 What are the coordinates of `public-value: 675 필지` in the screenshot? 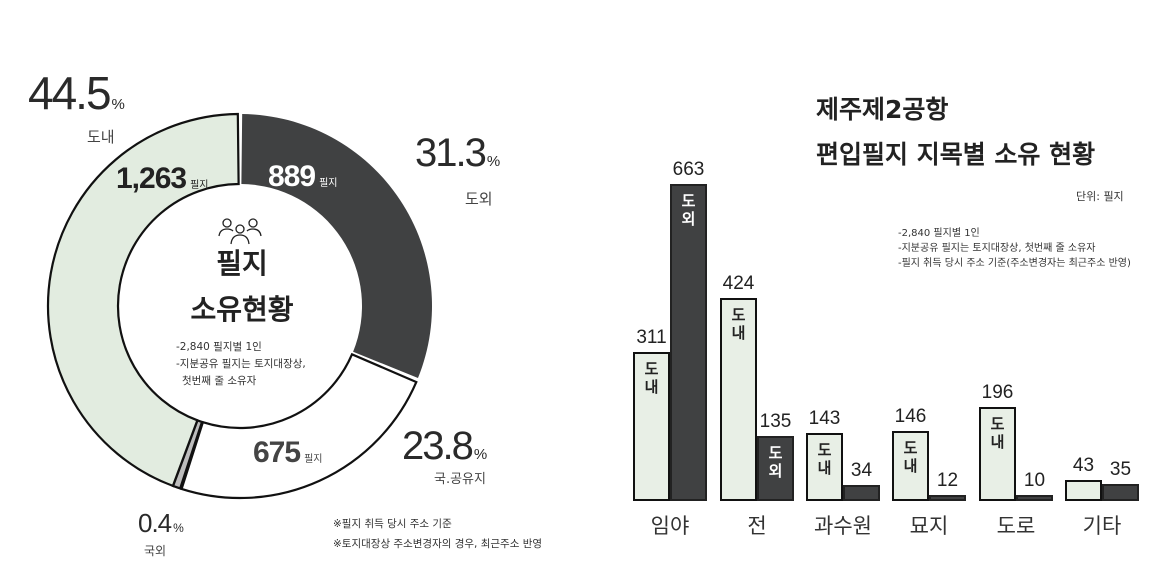 It's located at (287, 453).